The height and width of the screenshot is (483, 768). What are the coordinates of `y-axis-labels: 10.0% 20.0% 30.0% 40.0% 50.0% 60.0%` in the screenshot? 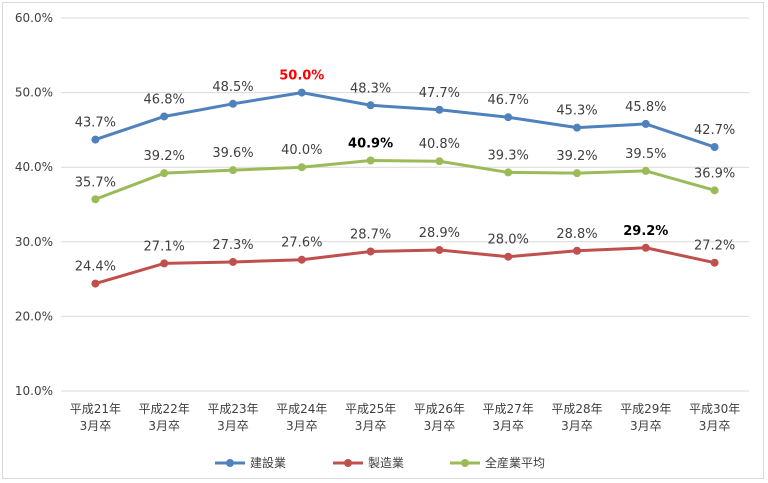 It's located at (34, 204).